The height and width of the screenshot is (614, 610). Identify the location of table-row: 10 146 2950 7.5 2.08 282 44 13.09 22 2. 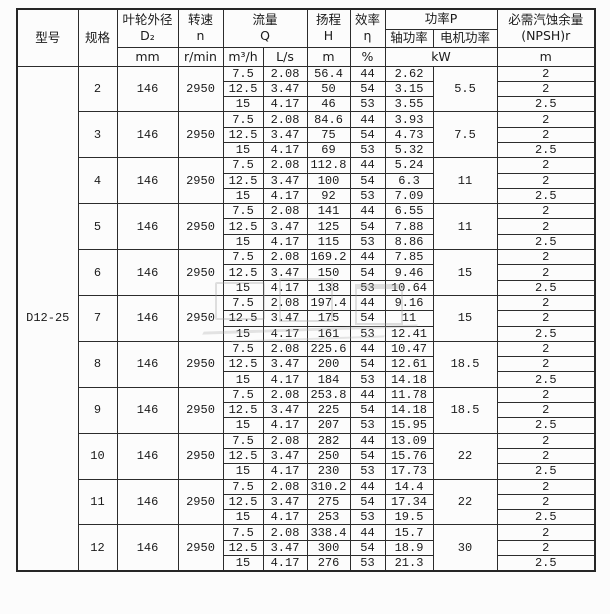
(306, 456).